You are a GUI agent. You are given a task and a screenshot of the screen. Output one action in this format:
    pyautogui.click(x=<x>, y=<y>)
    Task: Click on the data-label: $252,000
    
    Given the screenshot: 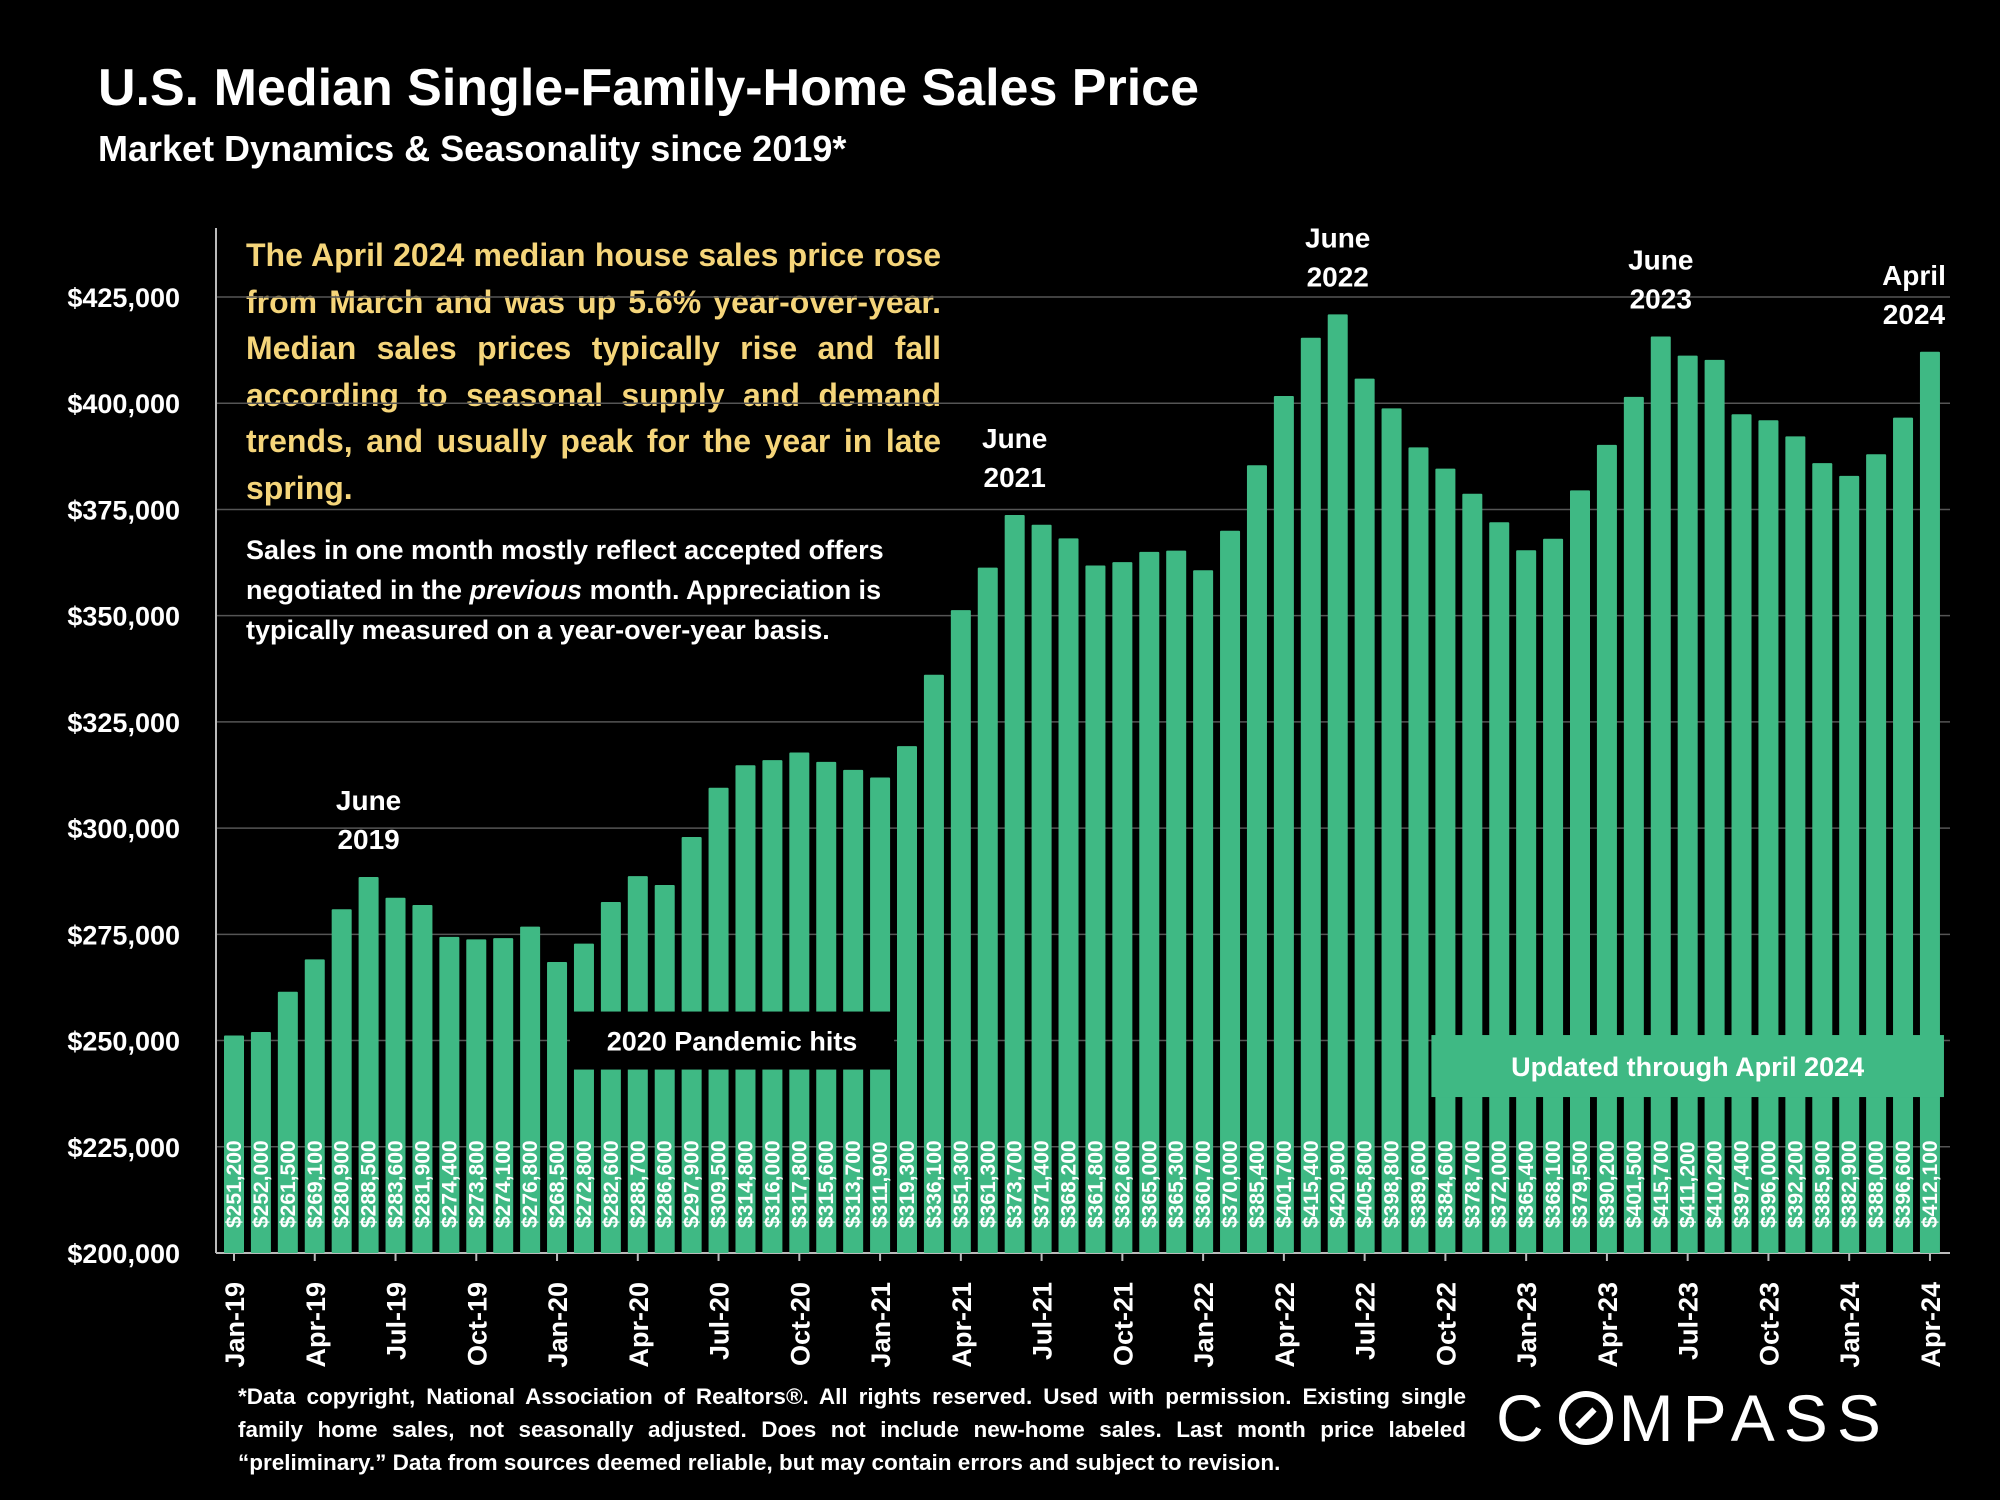 What is the action you would take?
    pyautogui.click(x=261, y=1184)
    